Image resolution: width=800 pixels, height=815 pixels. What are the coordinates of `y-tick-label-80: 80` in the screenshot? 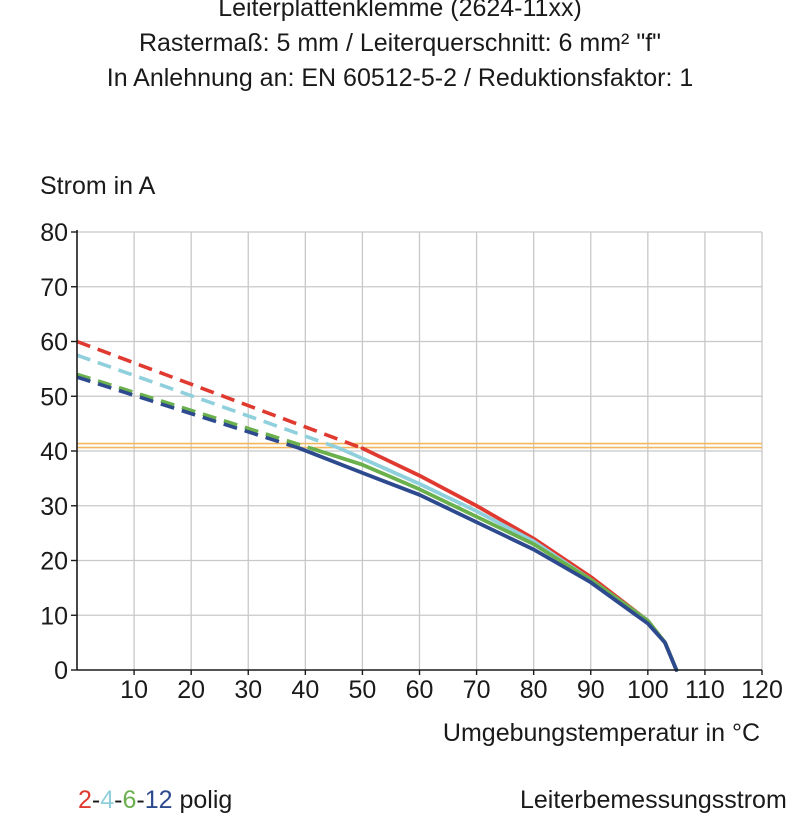 It's located at (54, 233).